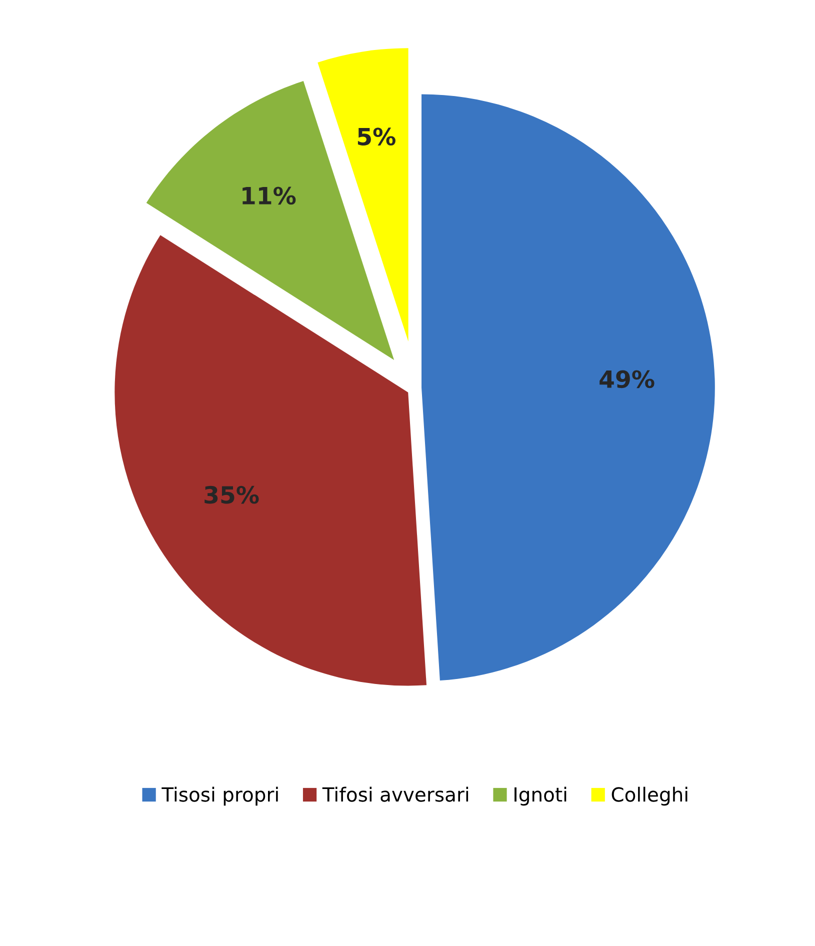  Describe the element at coordinates (231, 495) in the screenshot. I see `data-label: 35%` at that location.